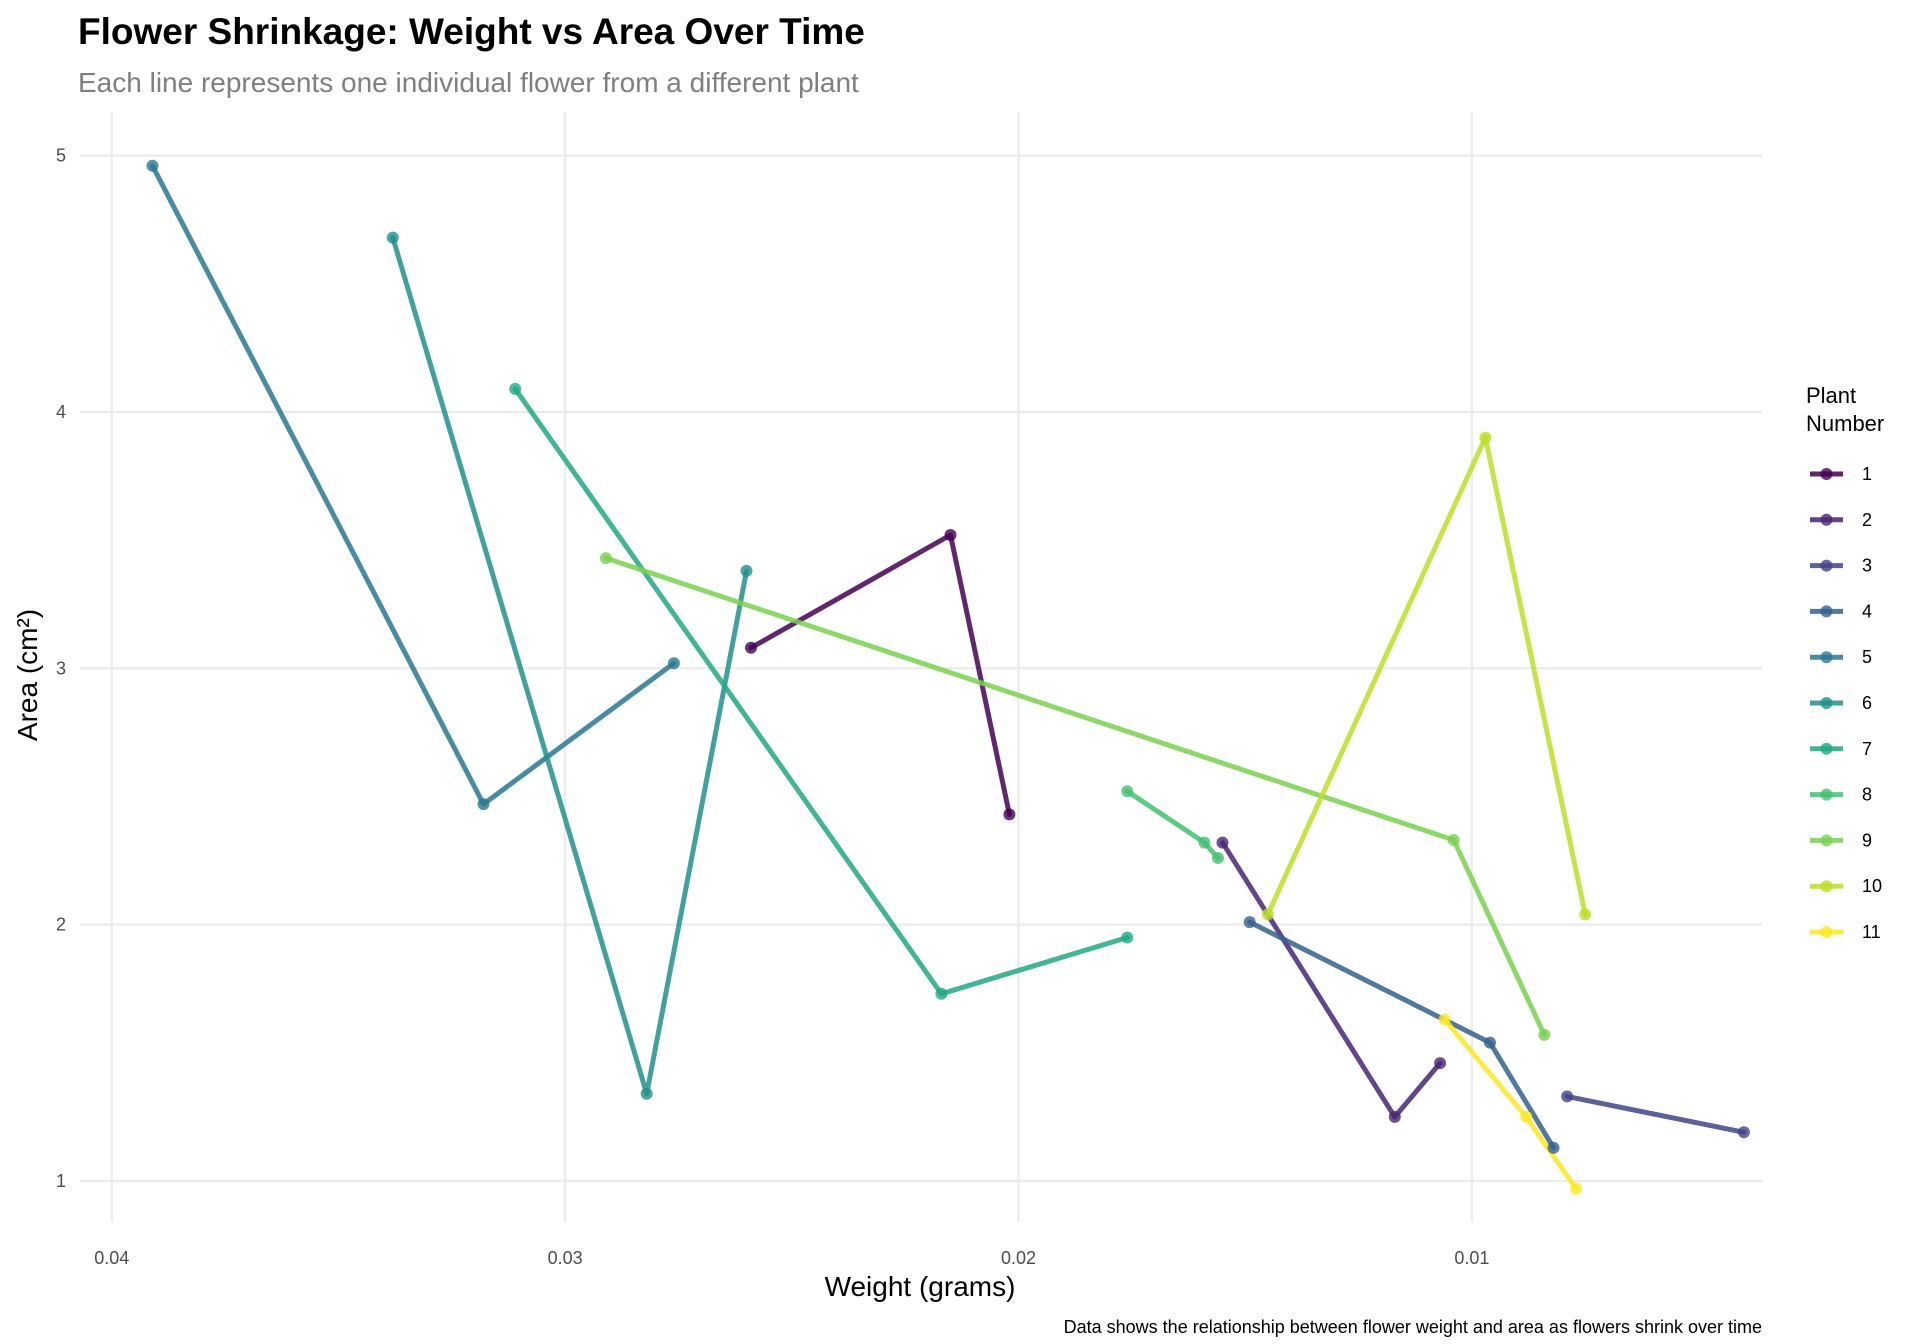 The height and width of the screenshot is (1344, 1920). What do you see at coordinates (1841, 657) in the screenshot?
I see `legend-item-plant-5: 5` at bounding box center [1841, 657].